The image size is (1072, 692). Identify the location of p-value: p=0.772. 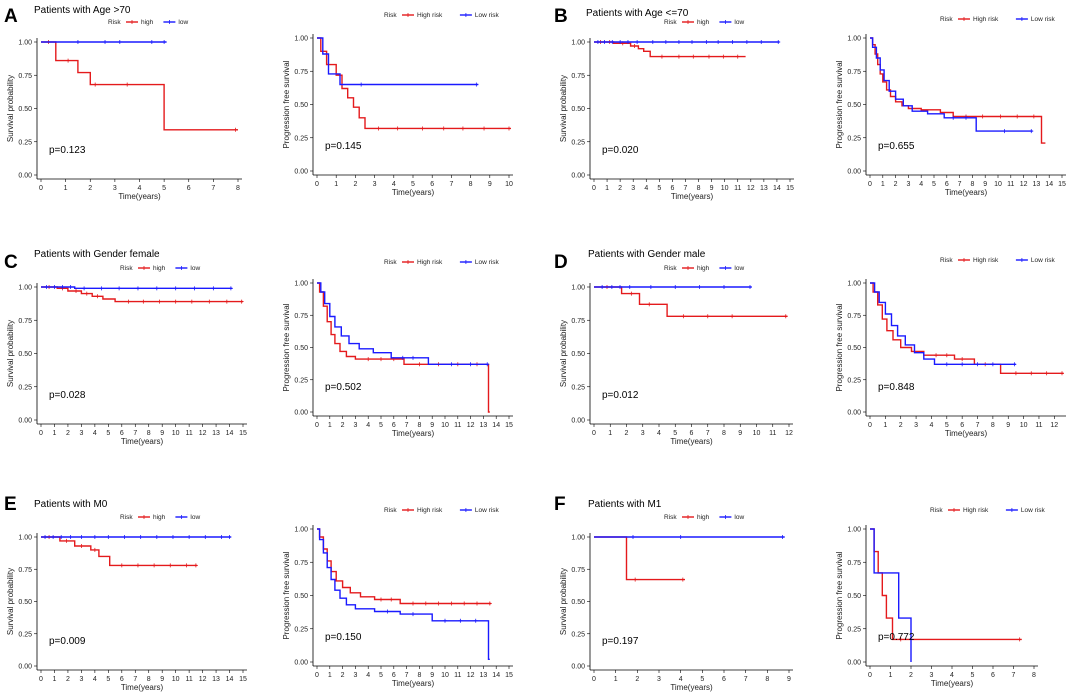
(896, 637).